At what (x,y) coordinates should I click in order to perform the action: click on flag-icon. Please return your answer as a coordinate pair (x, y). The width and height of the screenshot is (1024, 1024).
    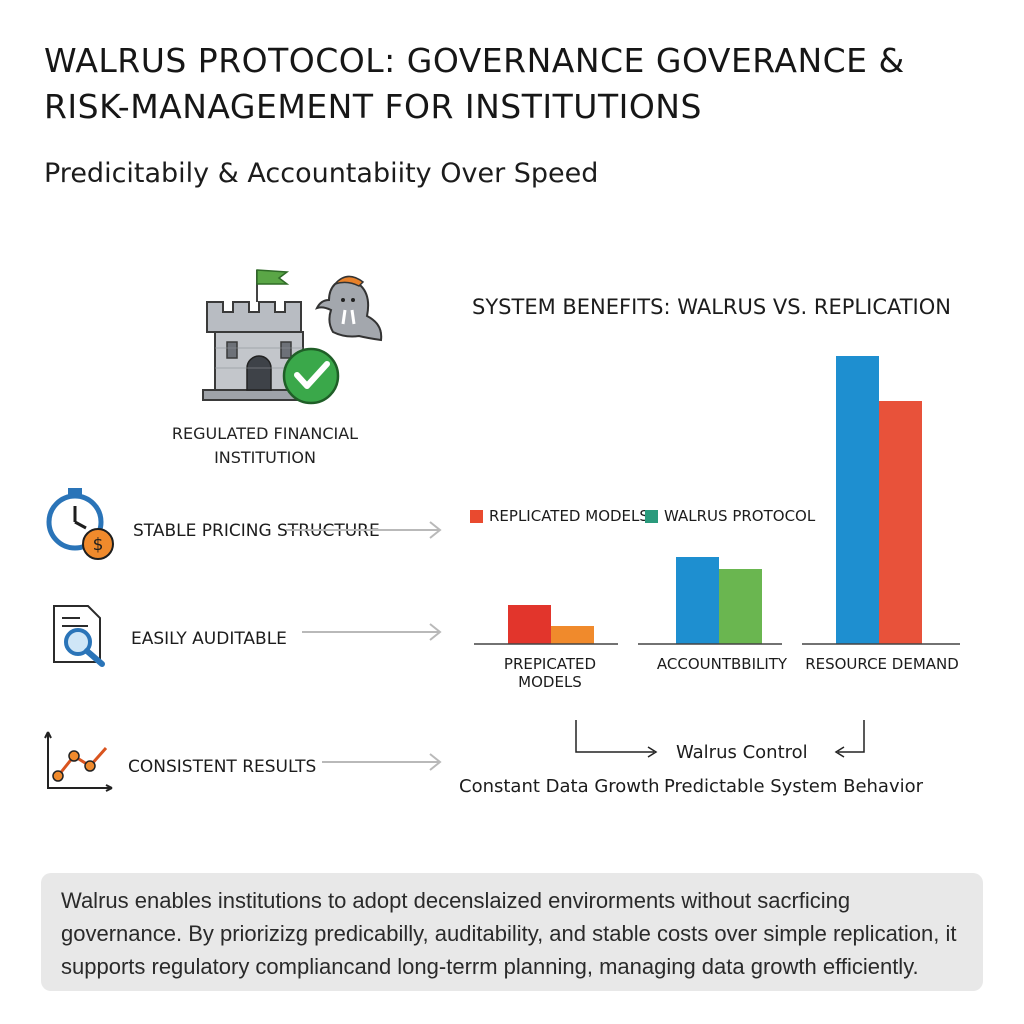
    Looking at the image, I should click on (273, 277).